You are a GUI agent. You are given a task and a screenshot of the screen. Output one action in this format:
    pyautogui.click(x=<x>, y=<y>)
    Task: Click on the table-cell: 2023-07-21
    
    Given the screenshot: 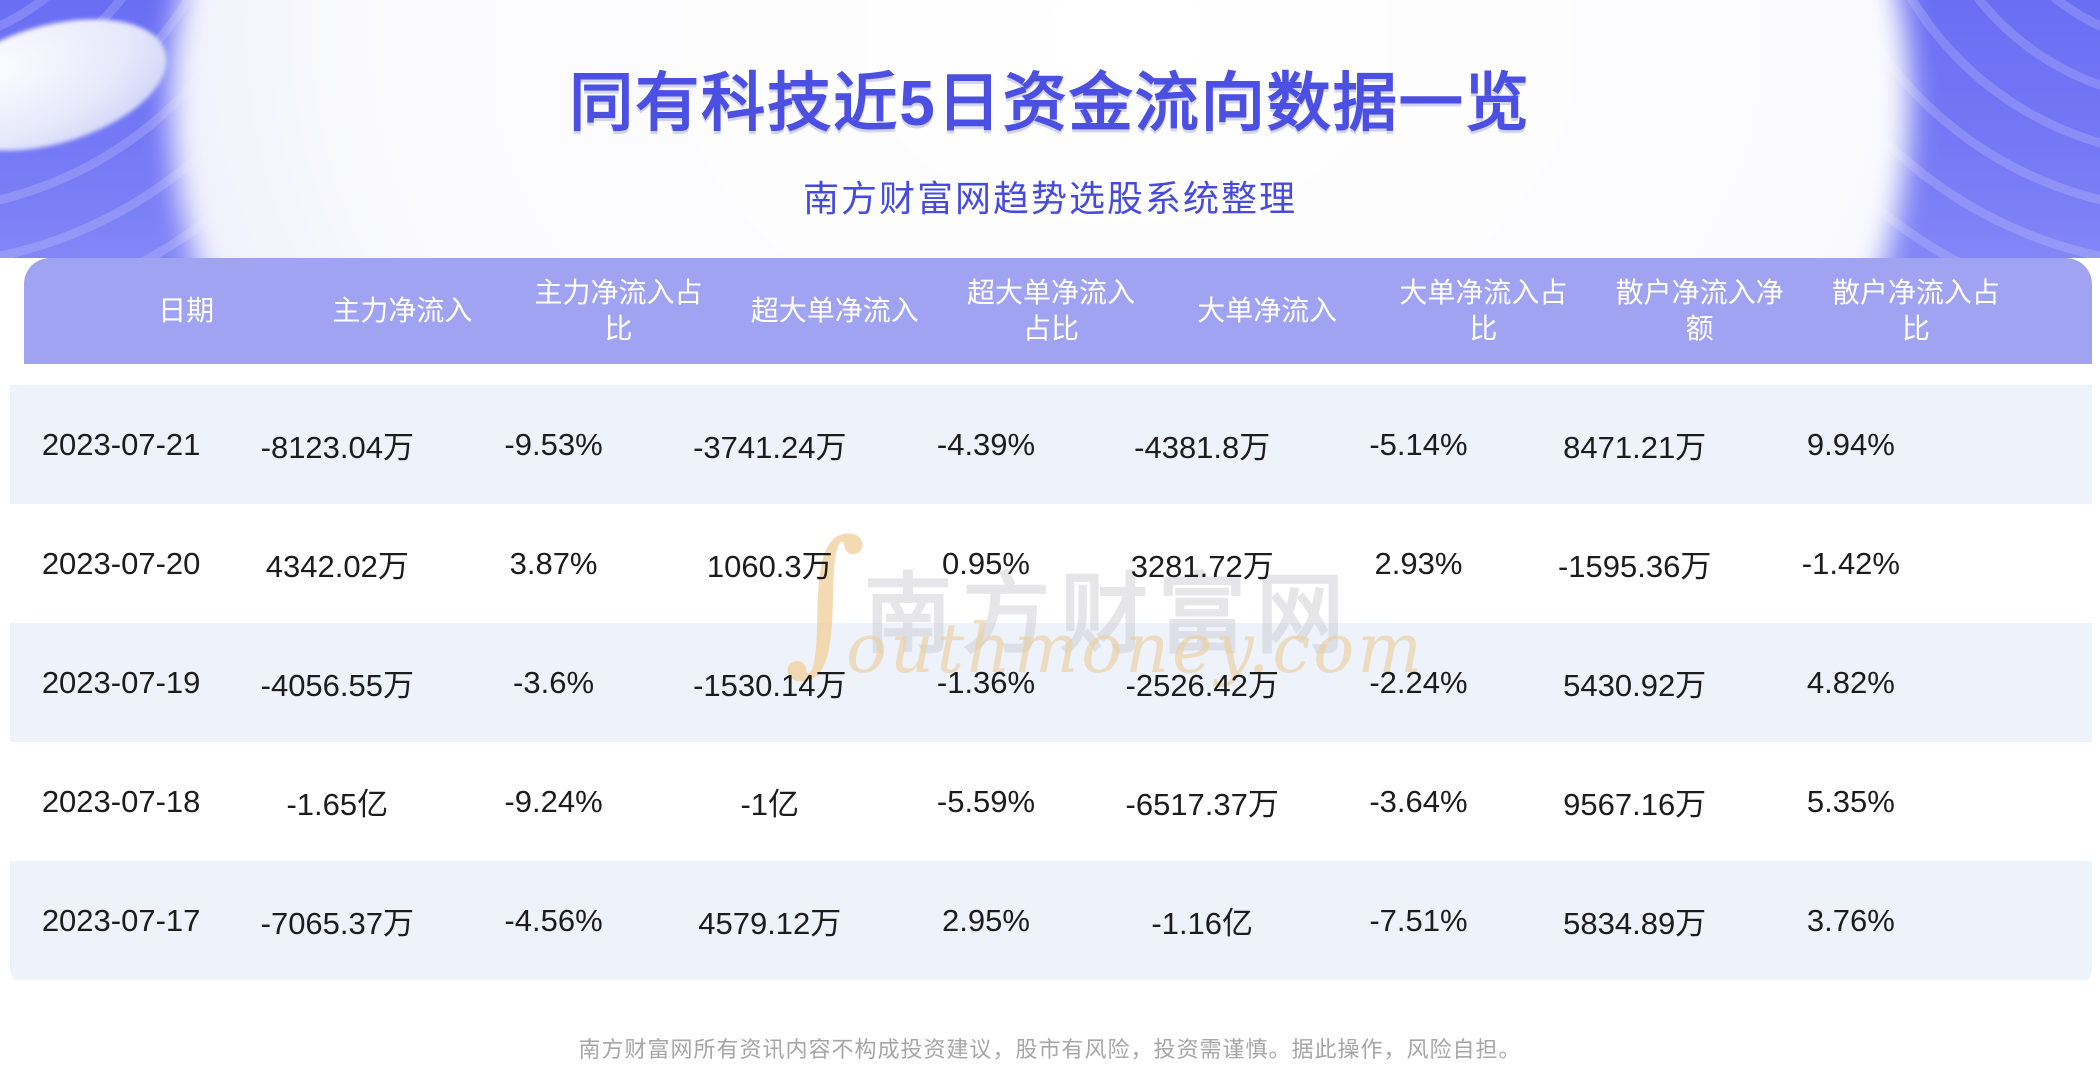 What is the action you would take?
    pyautogui.click(x=121, y=444)
    